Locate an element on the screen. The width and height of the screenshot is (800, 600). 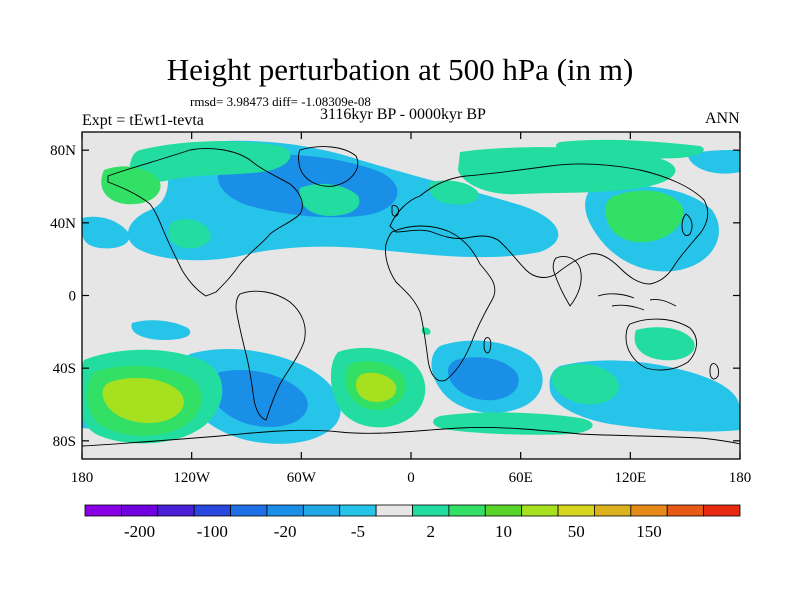
colorbar-label: 2 is located at coordinates (430, 531).